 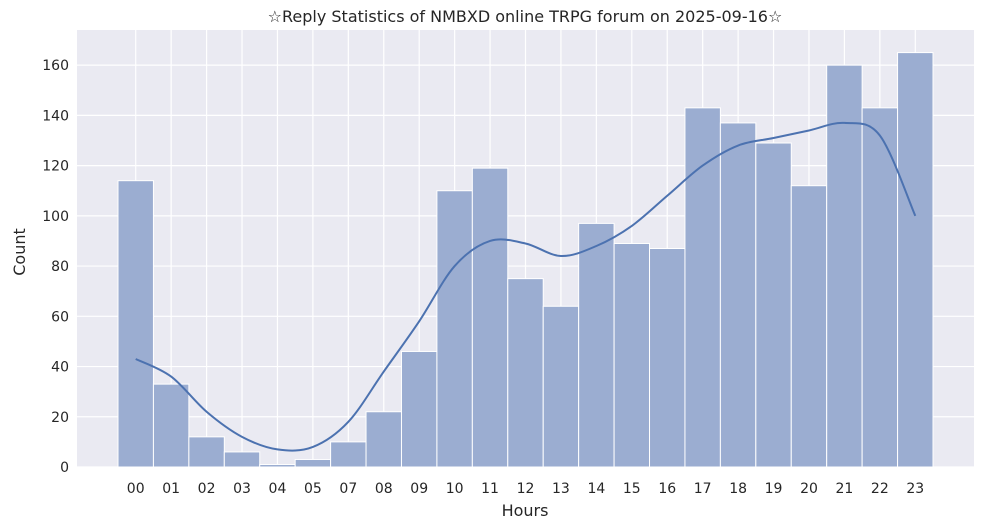 What do you see at coordinates (136, 489) in the screenshot?
I see `x-tick-label: 00` at bounding box center [136, 489].